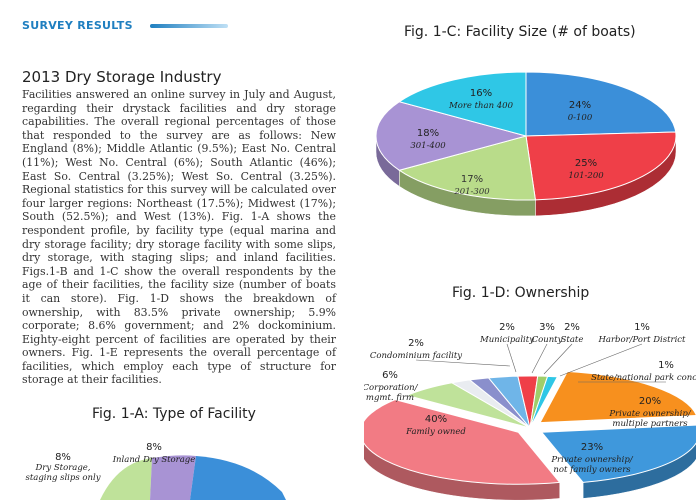 The height and width of the screenshot is (500, 700). Describe the element at coordinates (547, 340) in the screenshot. I see `fig-1d-label-county: County` at that location.